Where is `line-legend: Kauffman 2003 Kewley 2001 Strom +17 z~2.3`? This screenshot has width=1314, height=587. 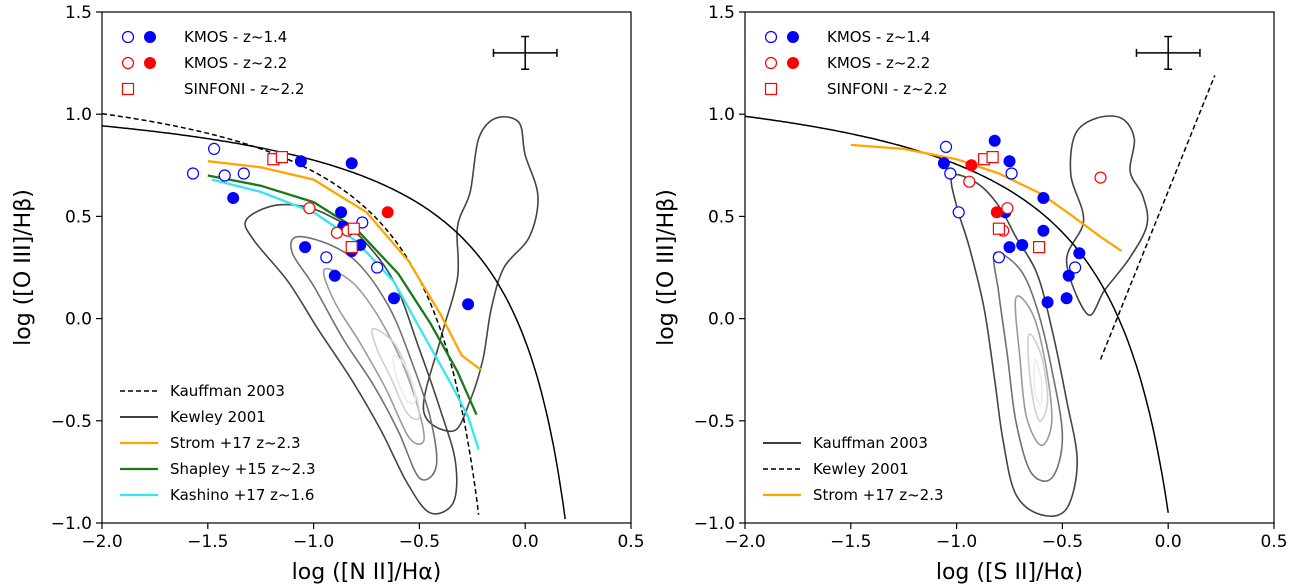
line-legend: Kauffman 2003 Kewley 2001 Strom +17 z~2.3 is located at coordinates (853, 469).